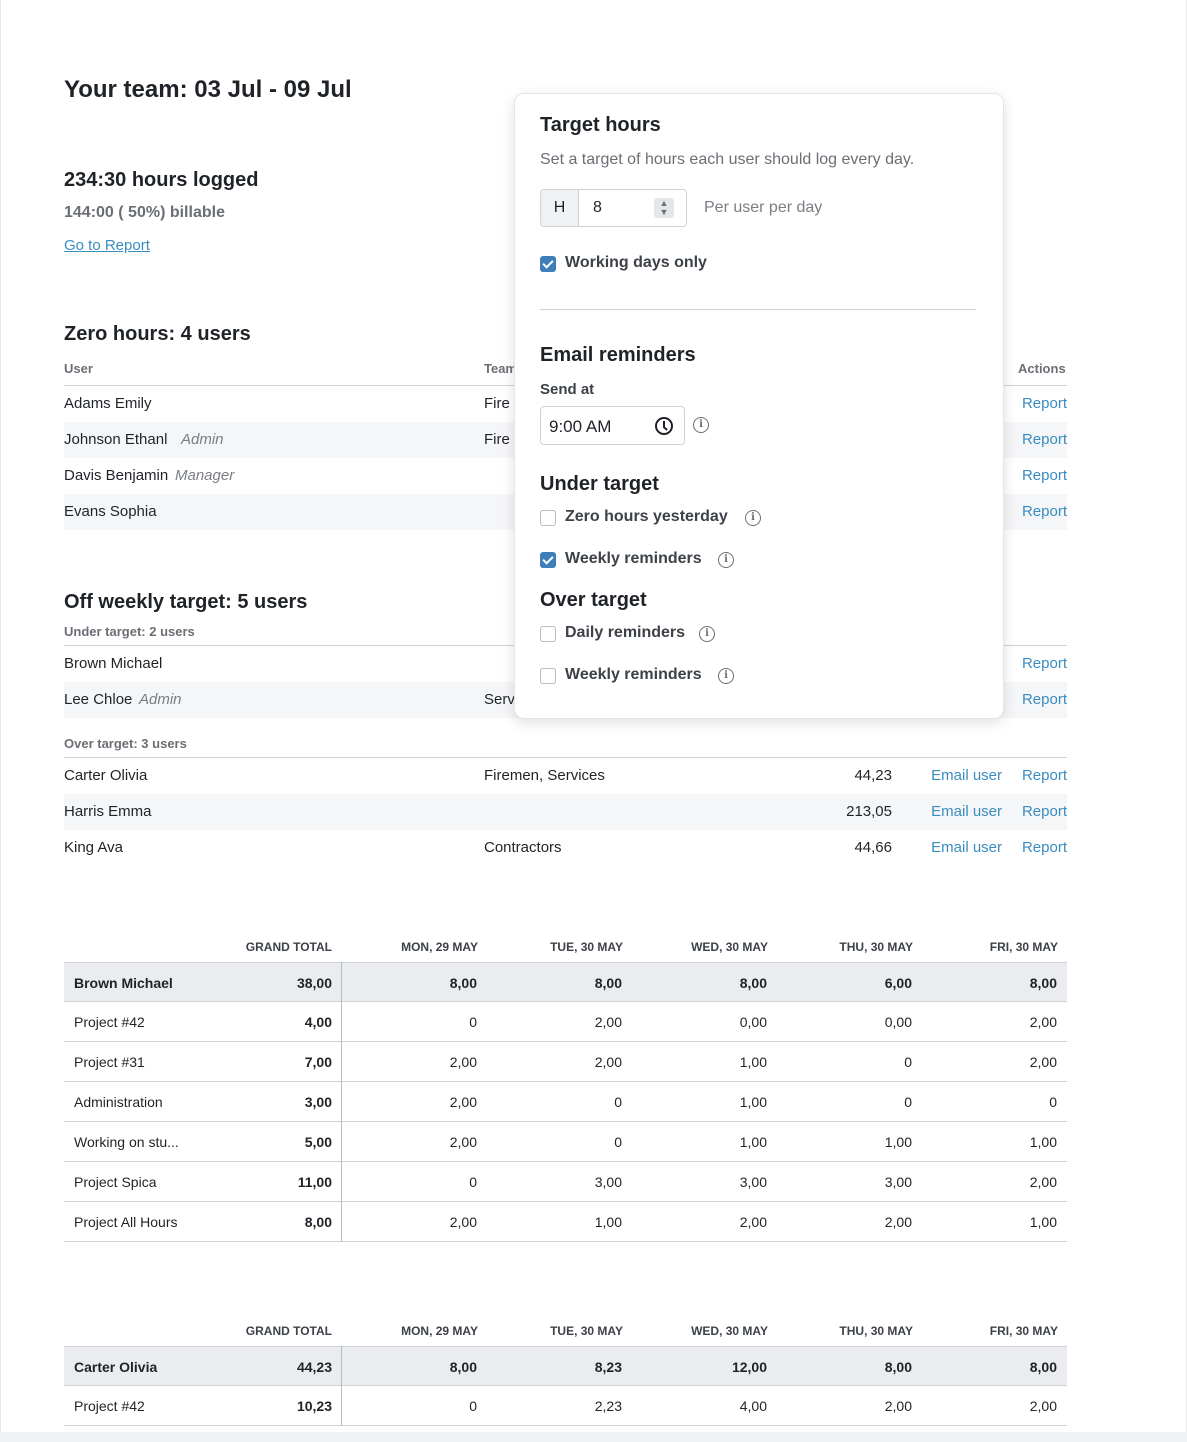  What do you see at coordinates (873, 847) in the screenshot?
I see `user-hours: 44,66` at bounding box center [873, 847].